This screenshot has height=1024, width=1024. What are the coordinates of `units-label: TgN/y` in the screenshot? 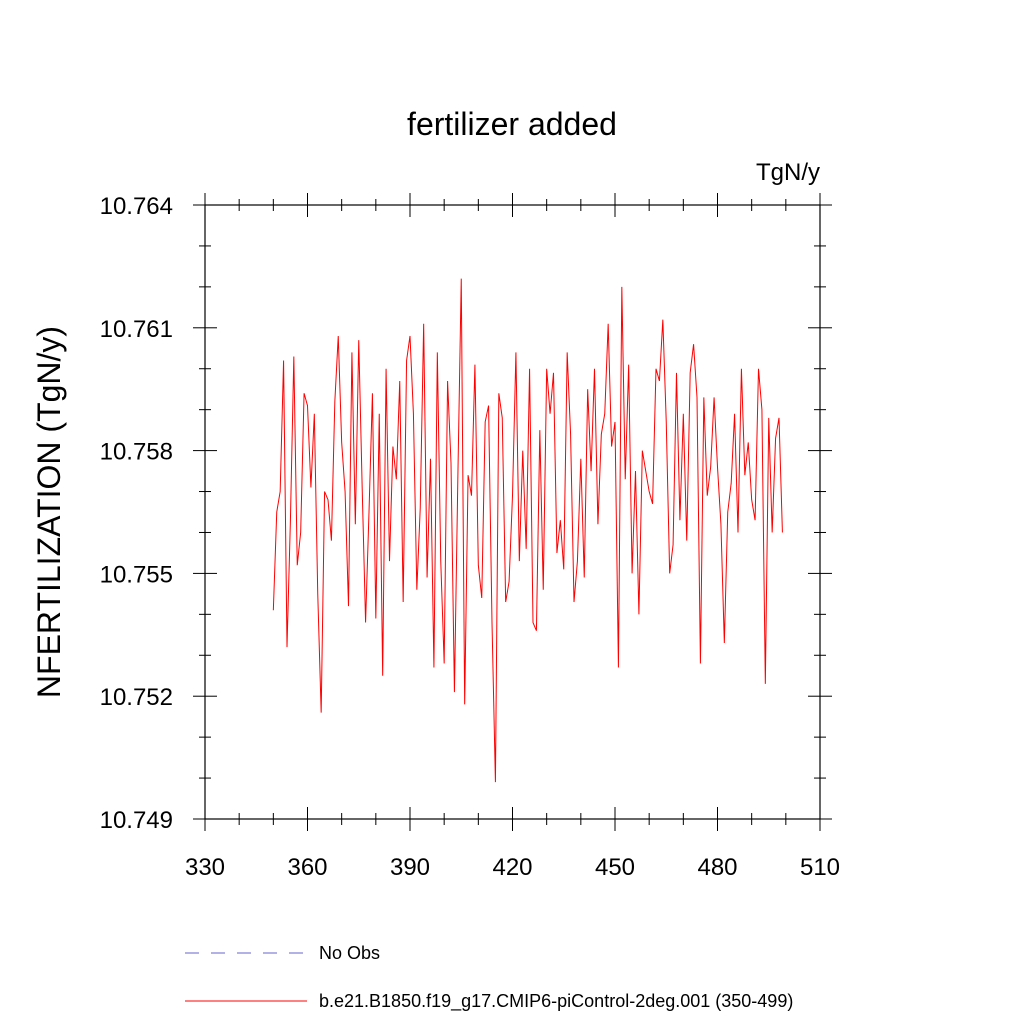 It's located at (788, 172).